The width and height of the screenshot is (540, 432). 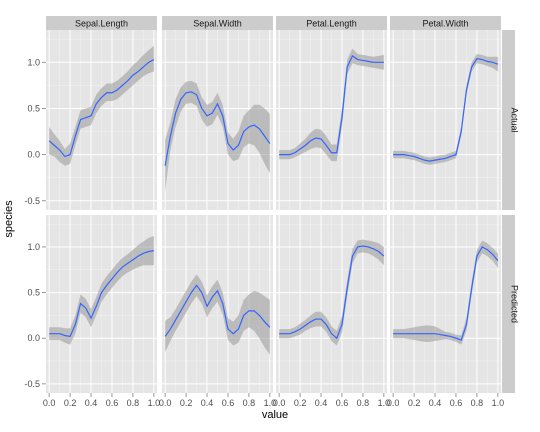 What do you see at coordinates (515, 119) in the screenshot?
I see `row-strip-label: Actual` at bounding box center [515, 119].